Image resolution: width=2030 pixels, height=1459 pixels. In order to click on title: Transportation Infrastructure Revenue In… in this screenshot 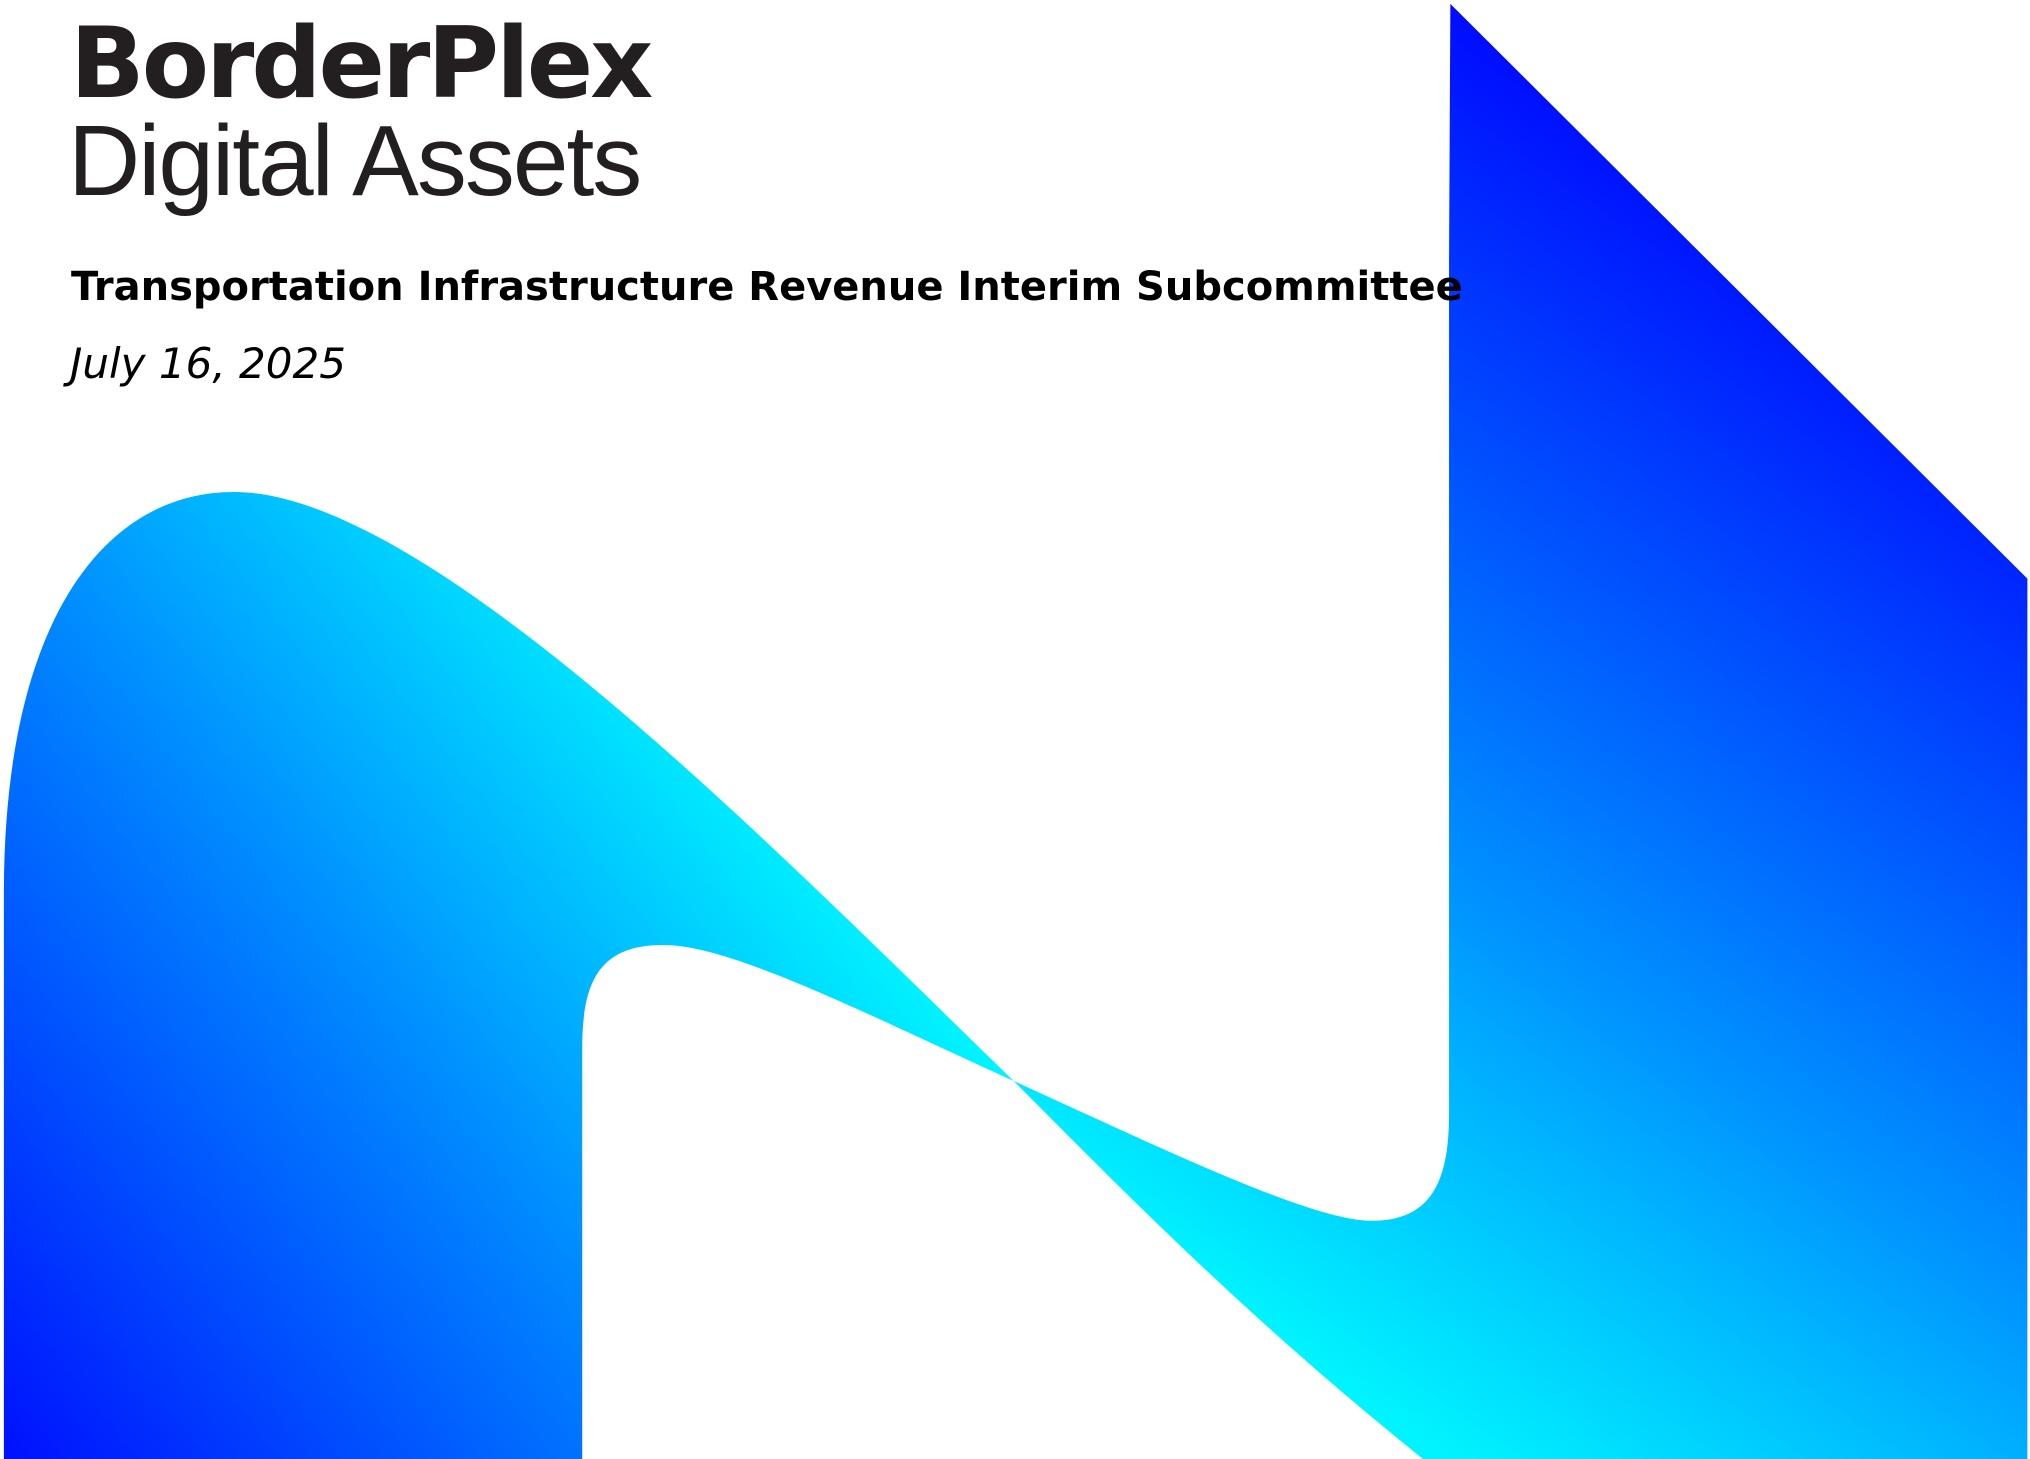, I will do `click(767, 287)`.